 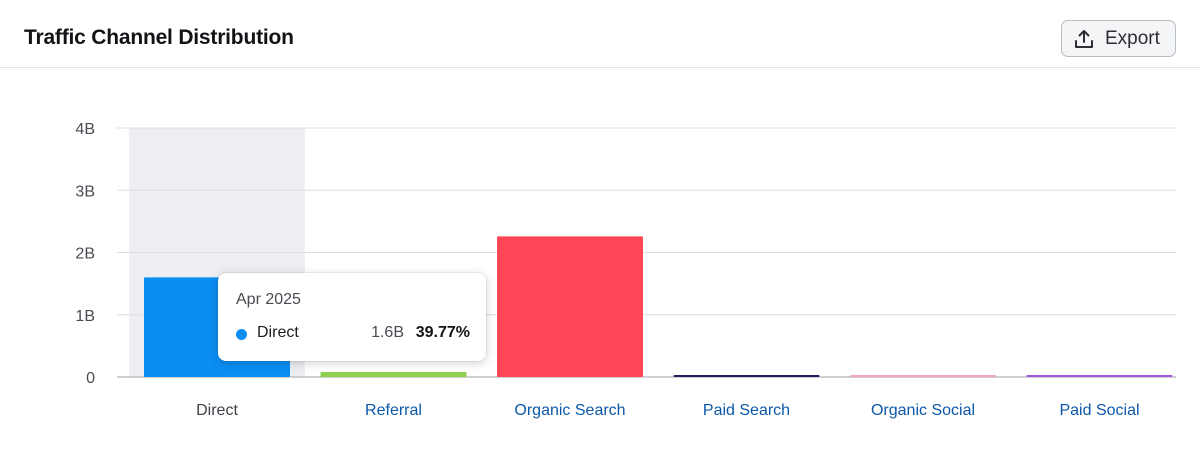 What do you see at coordinates (600, 34) in the screenshot?
I see `chart-header: Traffic Channel Distribution Export` at bounding box center [600, 34].